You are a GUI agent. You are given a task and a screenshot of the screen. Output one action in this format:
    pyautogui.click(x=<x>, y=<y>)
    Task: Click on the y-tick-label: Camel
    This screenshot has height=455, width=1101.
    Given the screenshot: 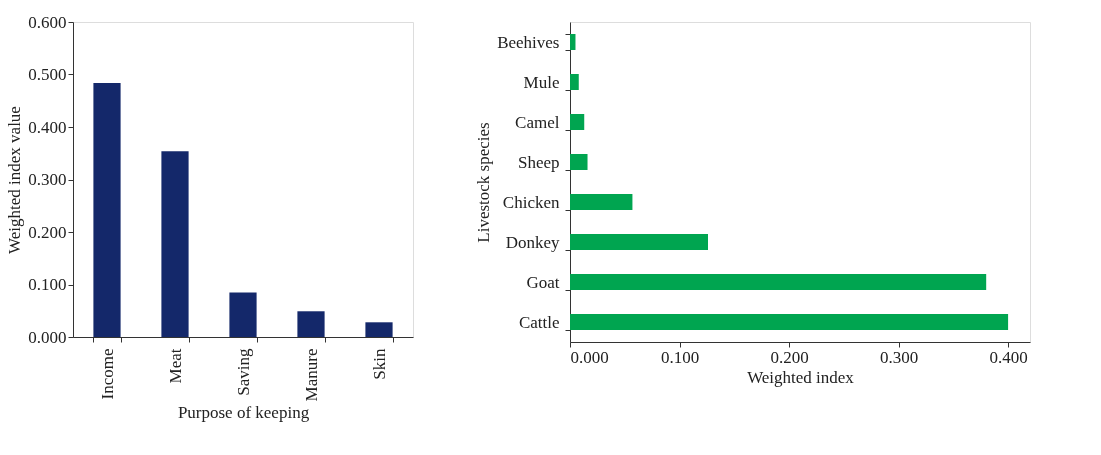 What is the action you would take?
    pyautogui.click(x=537, y=122)
    